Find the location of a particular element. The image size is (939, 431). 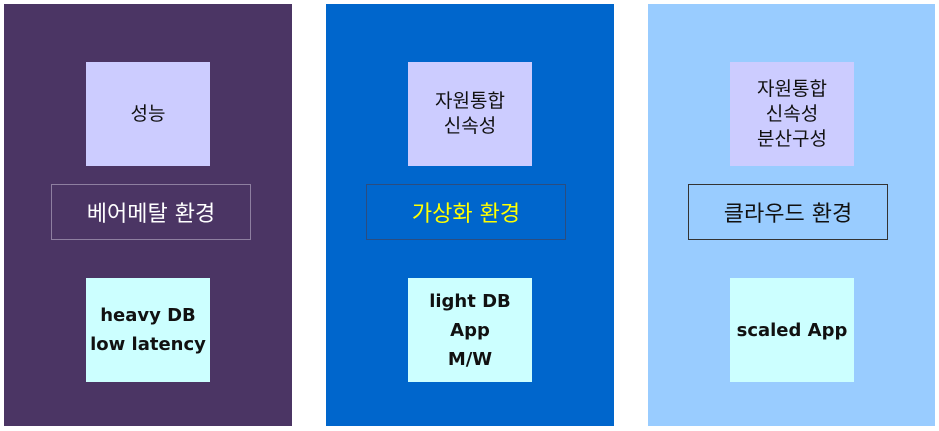

virtualization-workload-box: light DB App M/W is located at coordinates (470, 330).